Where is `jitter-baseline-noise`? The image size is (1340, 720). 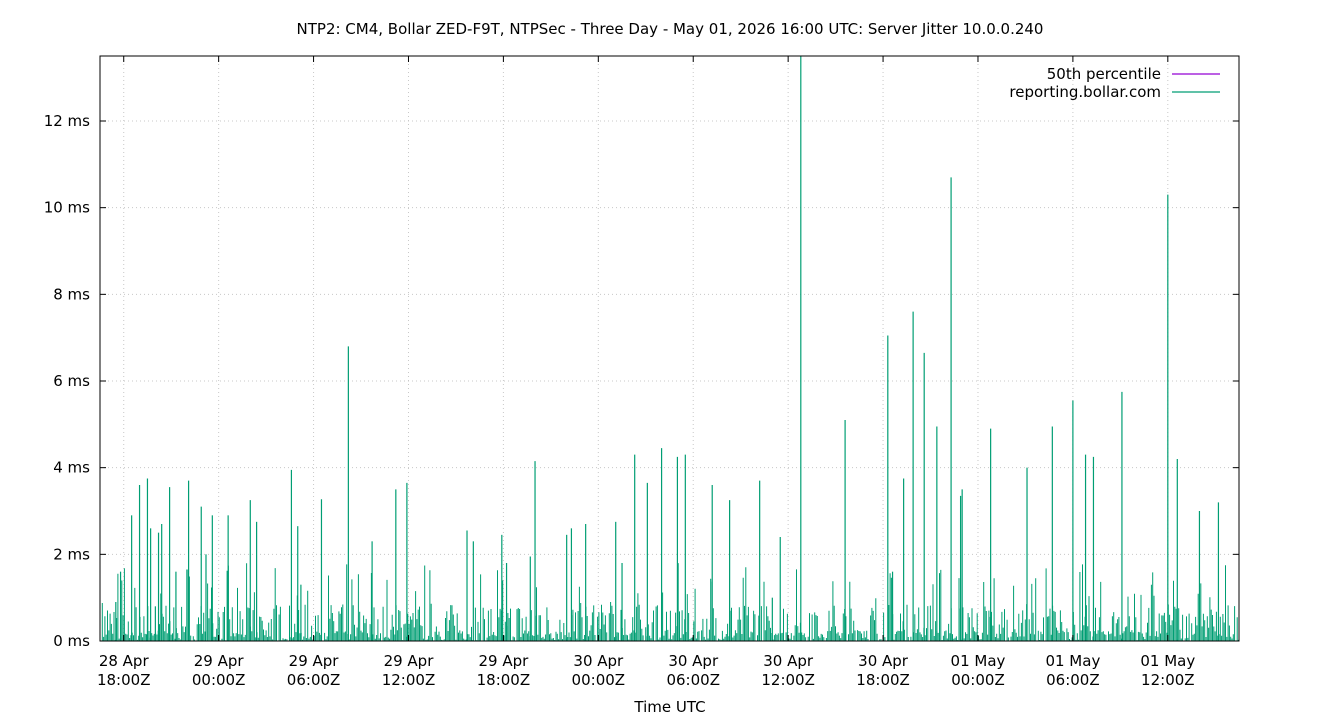
jitter-baseline-noise is located at coordinates (670, 602).